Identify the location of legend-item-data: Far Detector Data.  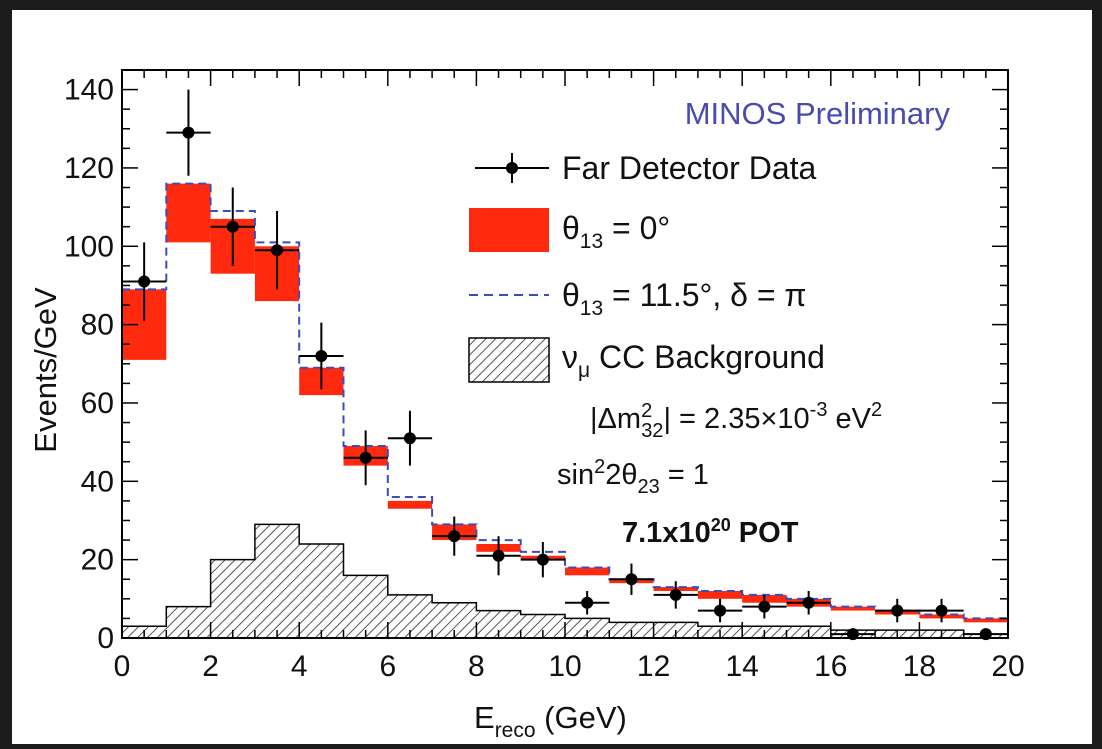
(646, 168).